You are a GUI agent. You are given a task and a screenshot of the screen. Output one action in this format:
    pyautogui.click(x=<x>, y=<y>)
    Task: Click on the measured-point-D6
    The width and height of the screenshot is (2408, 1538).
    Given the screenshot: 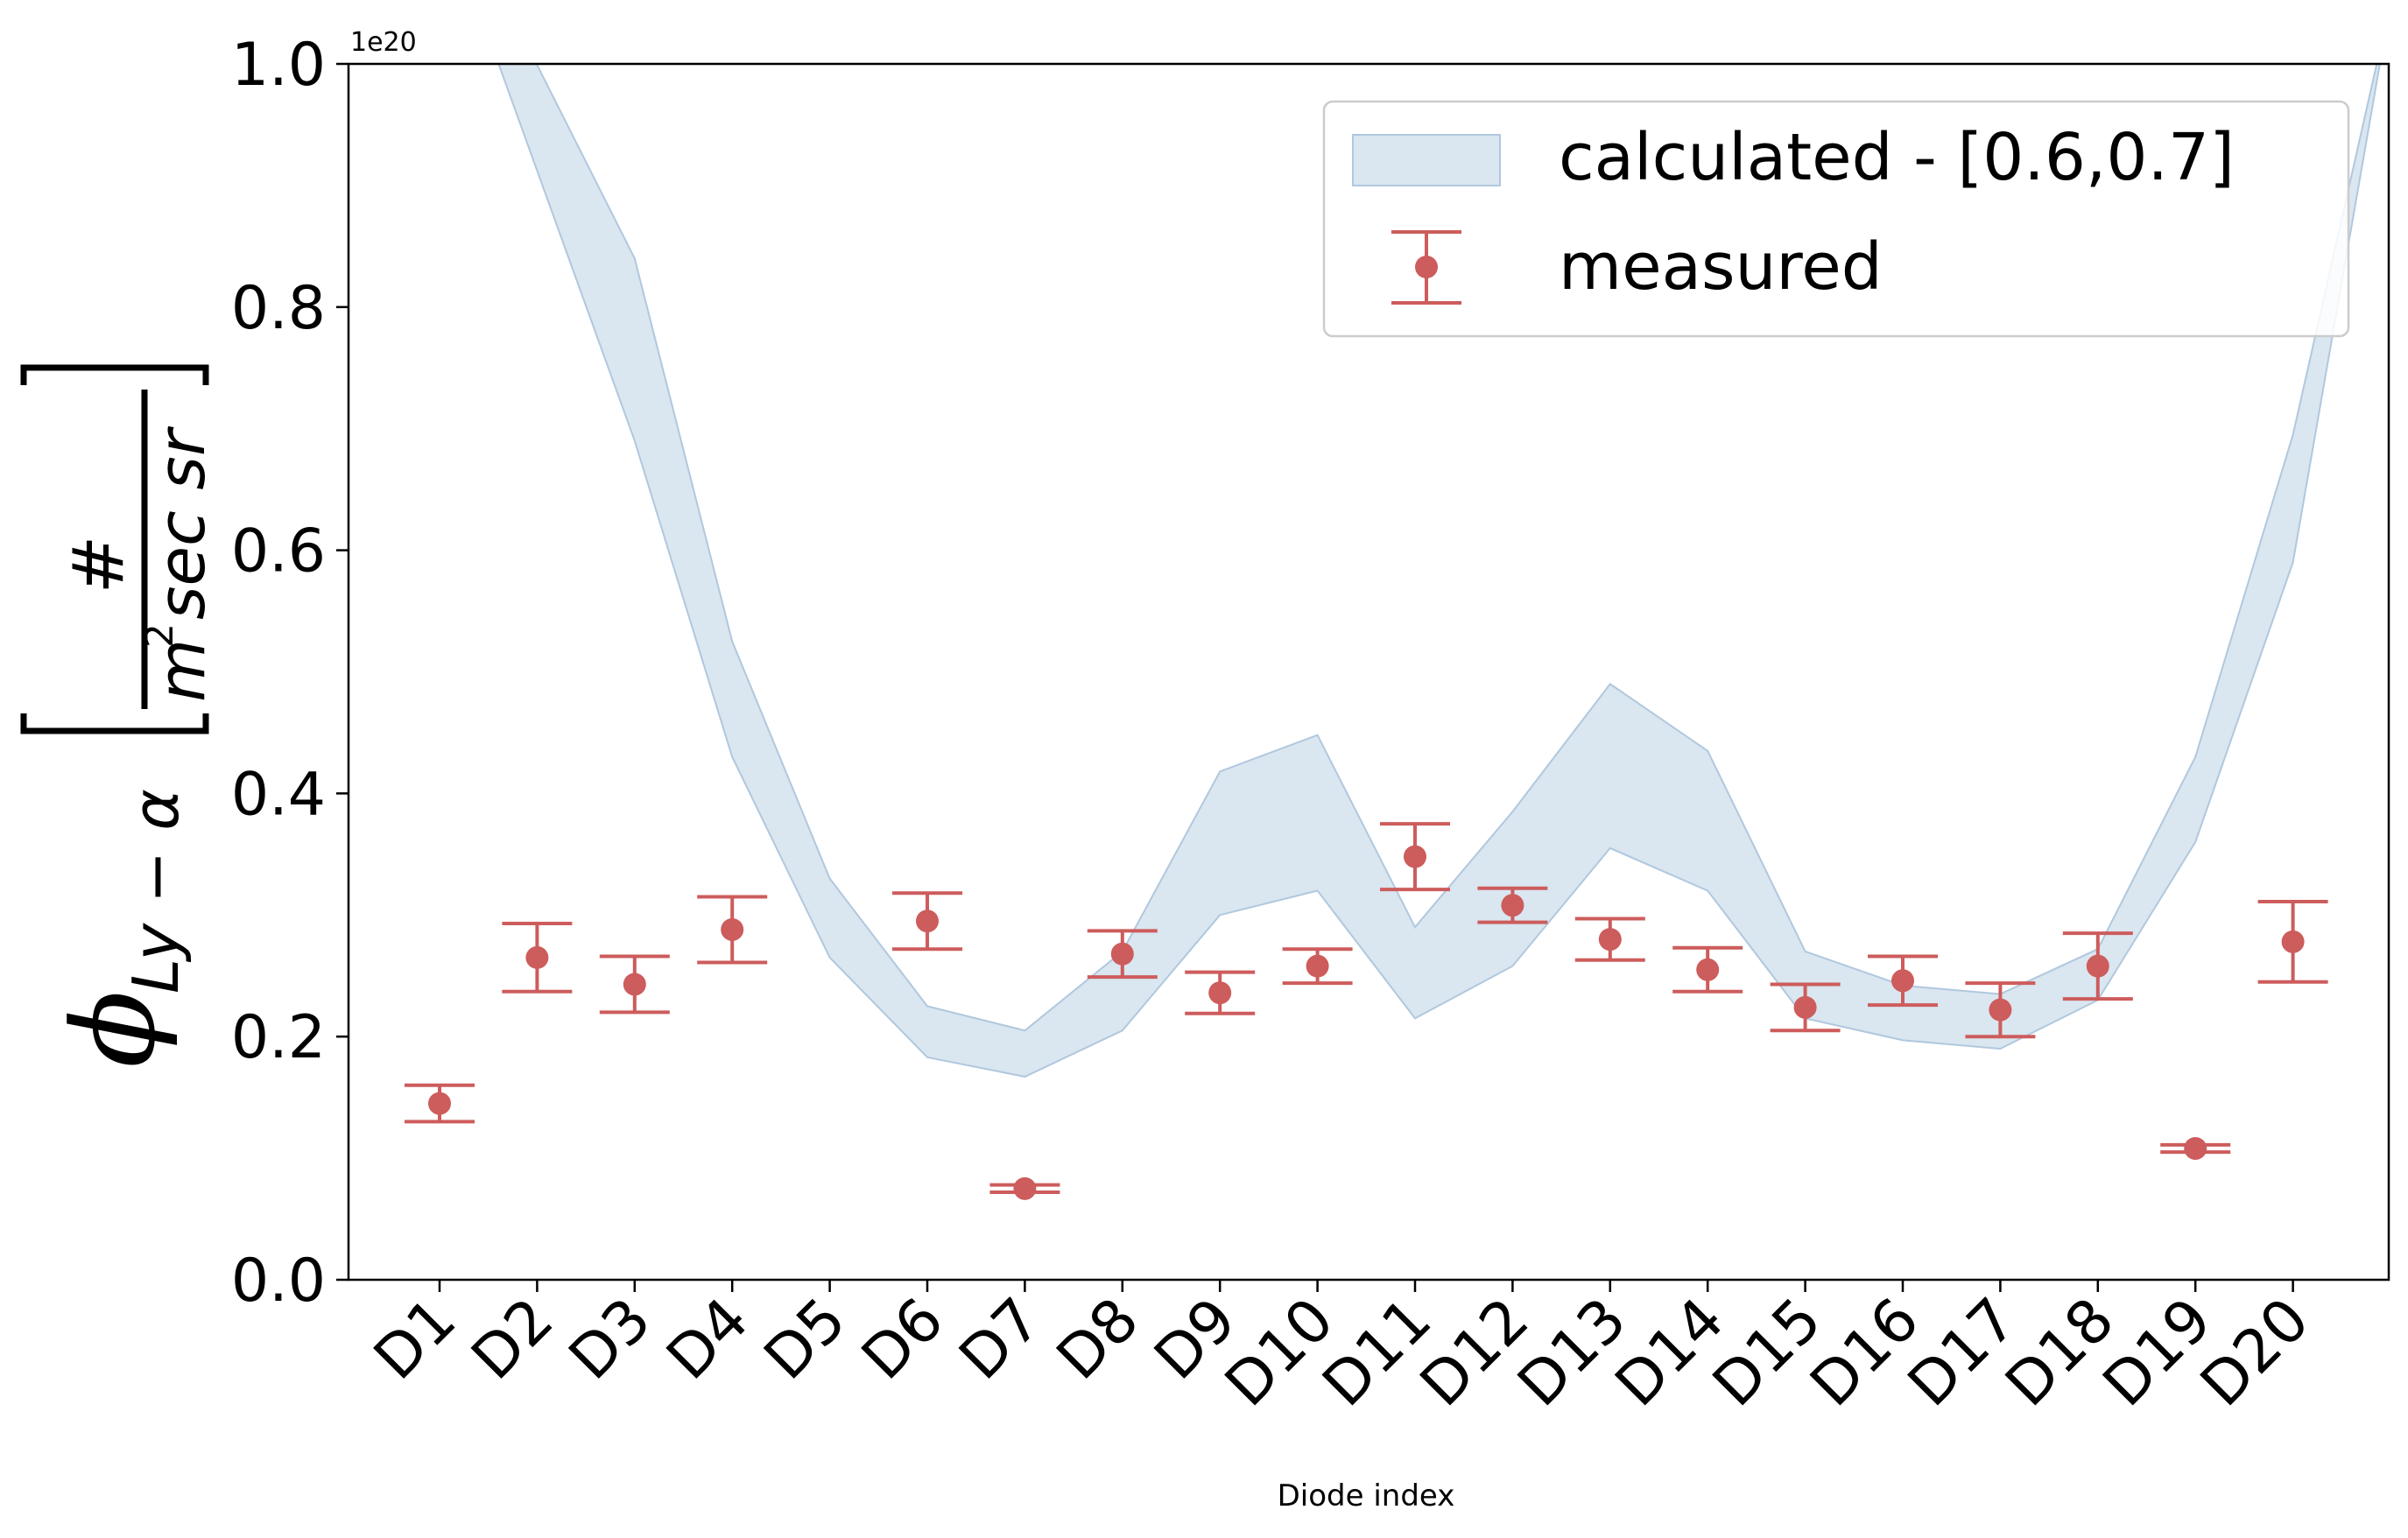 What is the action you would take?
    pyautogui.click(x=927, y=921)
    